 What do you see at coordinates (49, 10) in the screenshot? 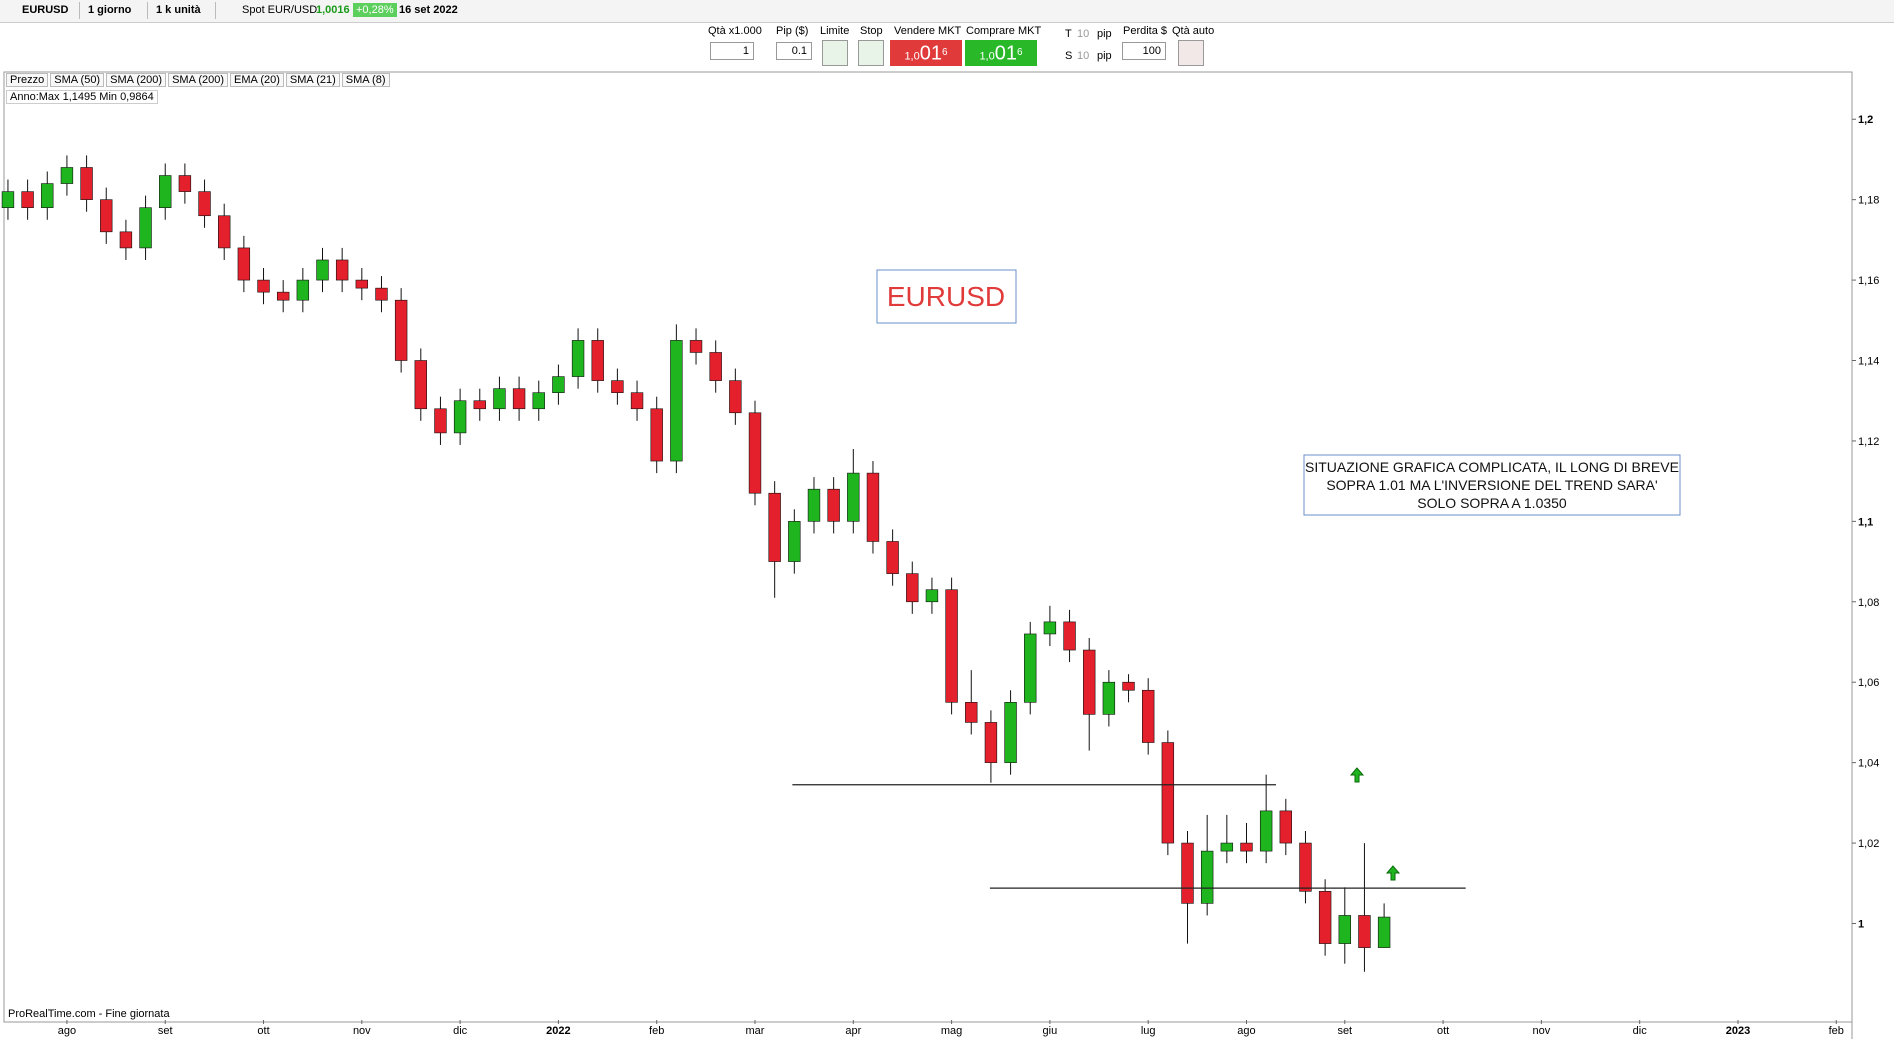
I see `symbol: EURUSD` at bounding box center [49, 10].